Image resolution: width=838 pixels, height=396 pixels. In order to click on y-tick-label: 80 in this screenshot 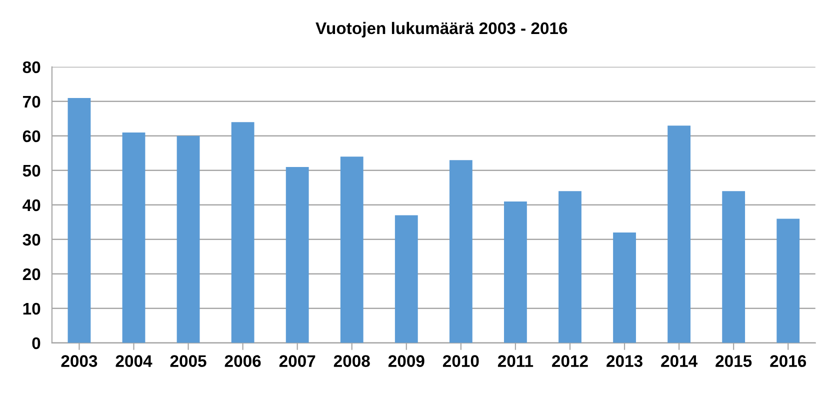, I will do `click(31, 67)`.